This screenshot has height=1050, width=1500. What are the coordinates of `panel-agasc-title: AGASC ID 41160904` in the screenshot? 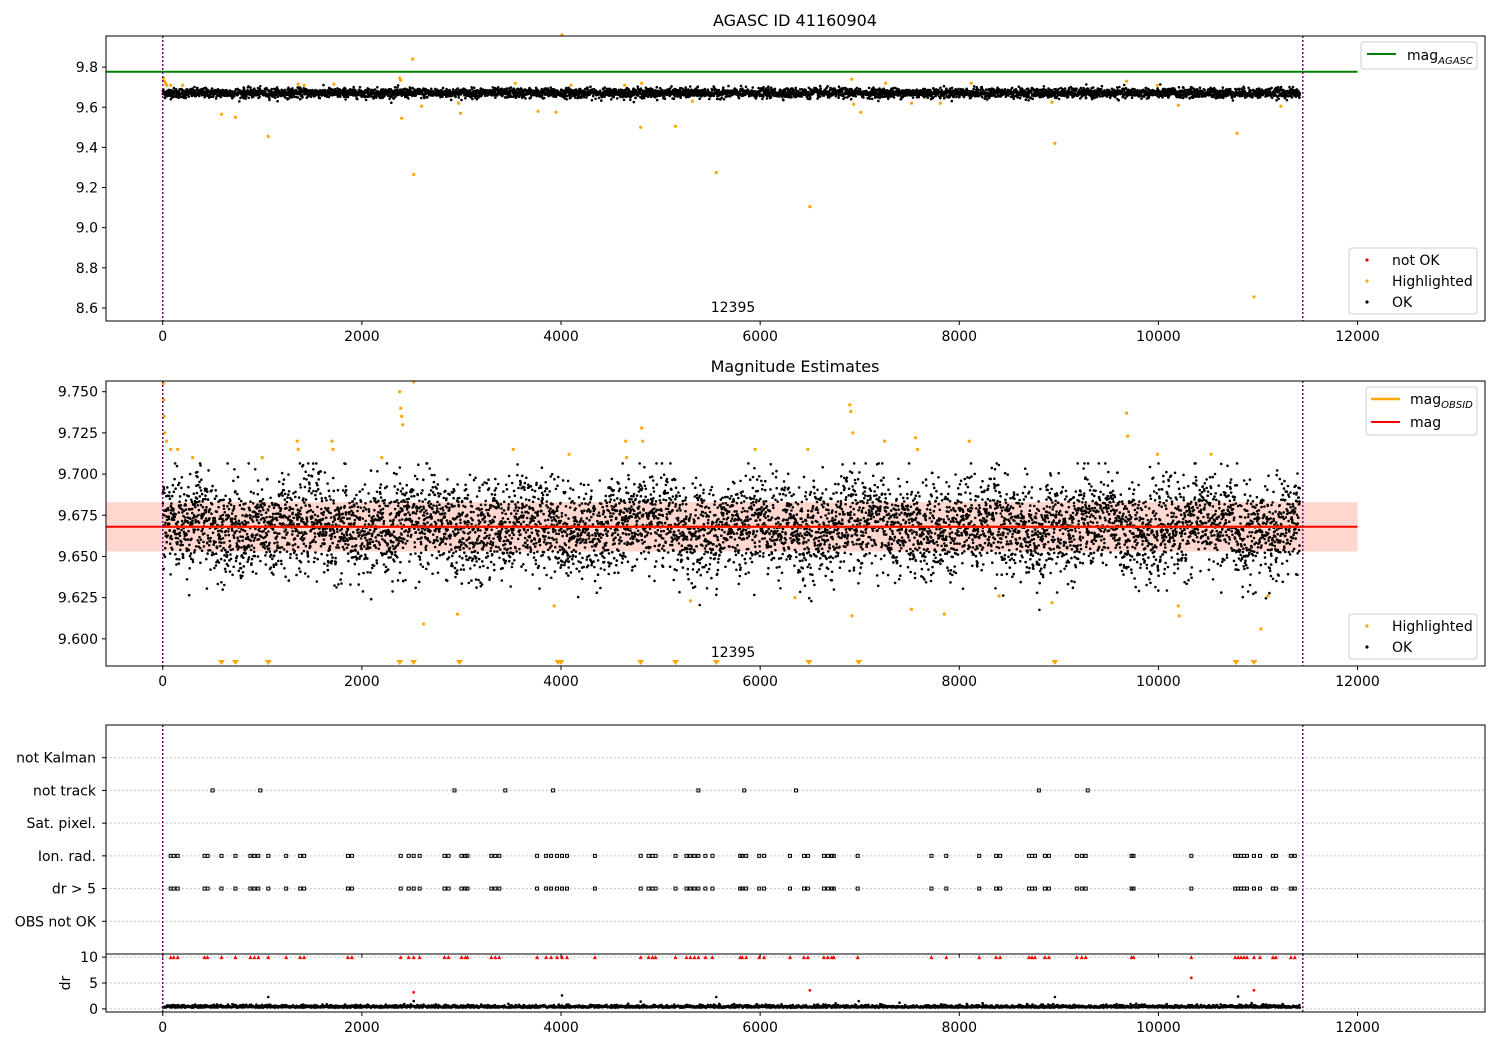 It's located at (795, 20).